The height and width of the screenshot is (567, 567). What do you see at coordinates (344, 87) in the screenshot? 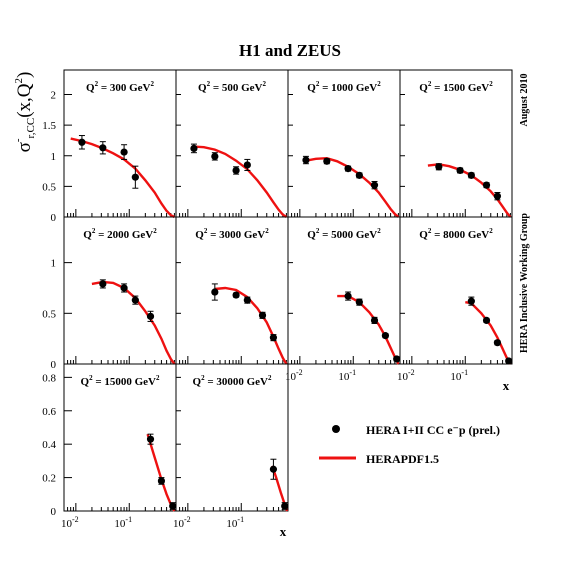
I see `panel-label: Q2 = 1000 GeV2` at bounding box center [344, 87].